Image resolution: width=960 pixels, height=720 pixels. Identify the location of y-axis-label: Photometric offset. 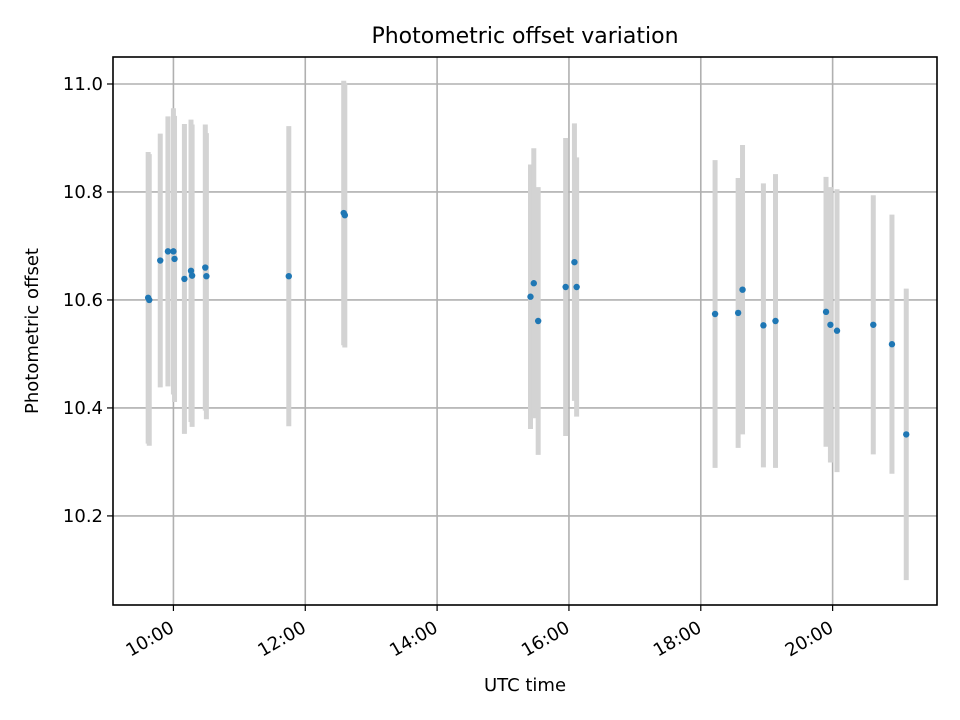
(32, 331).